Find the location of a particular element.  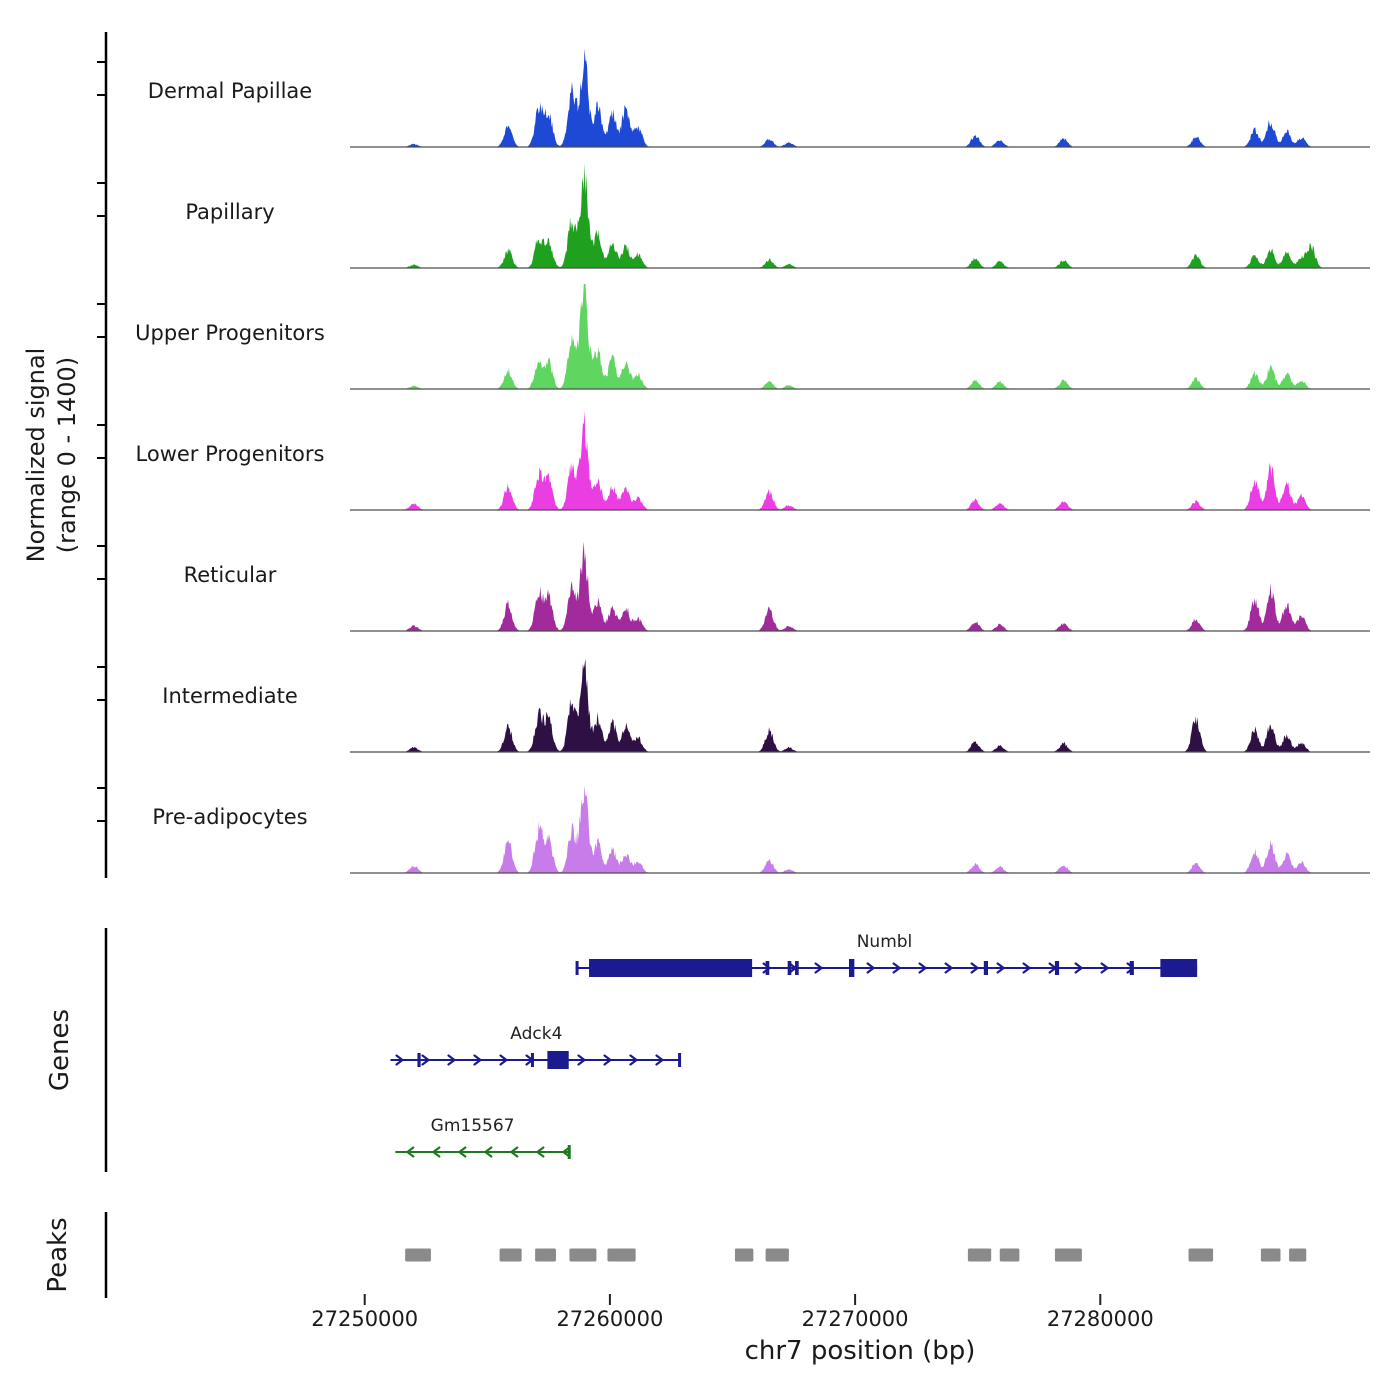

x-axis-tick-label-0: 27250000 is located at coordinates (365, 1319).